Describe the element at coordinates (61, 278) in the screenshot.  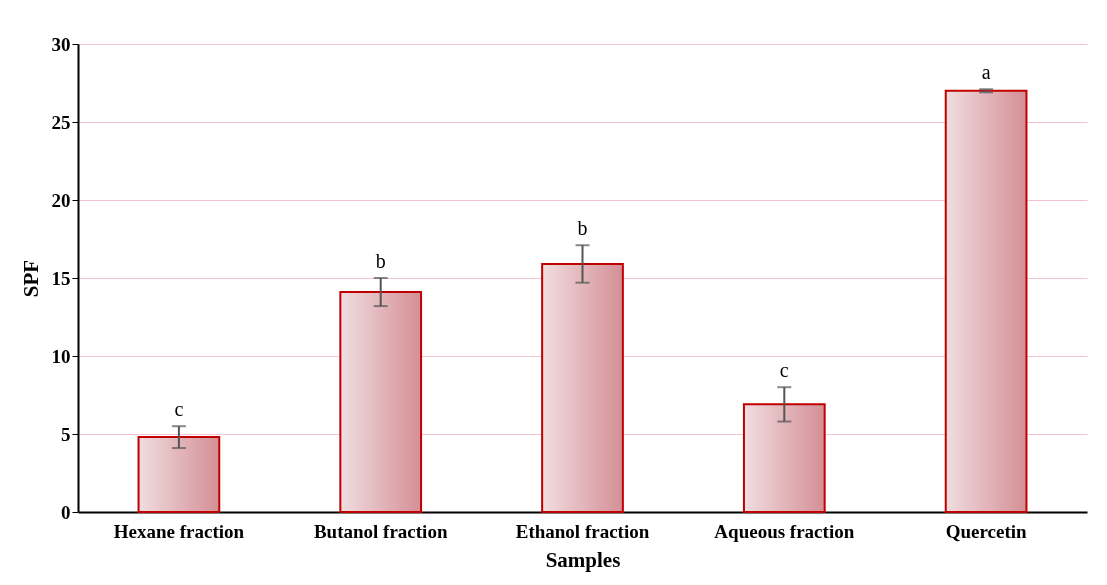
I see `y-tick-label: 15` at that location.